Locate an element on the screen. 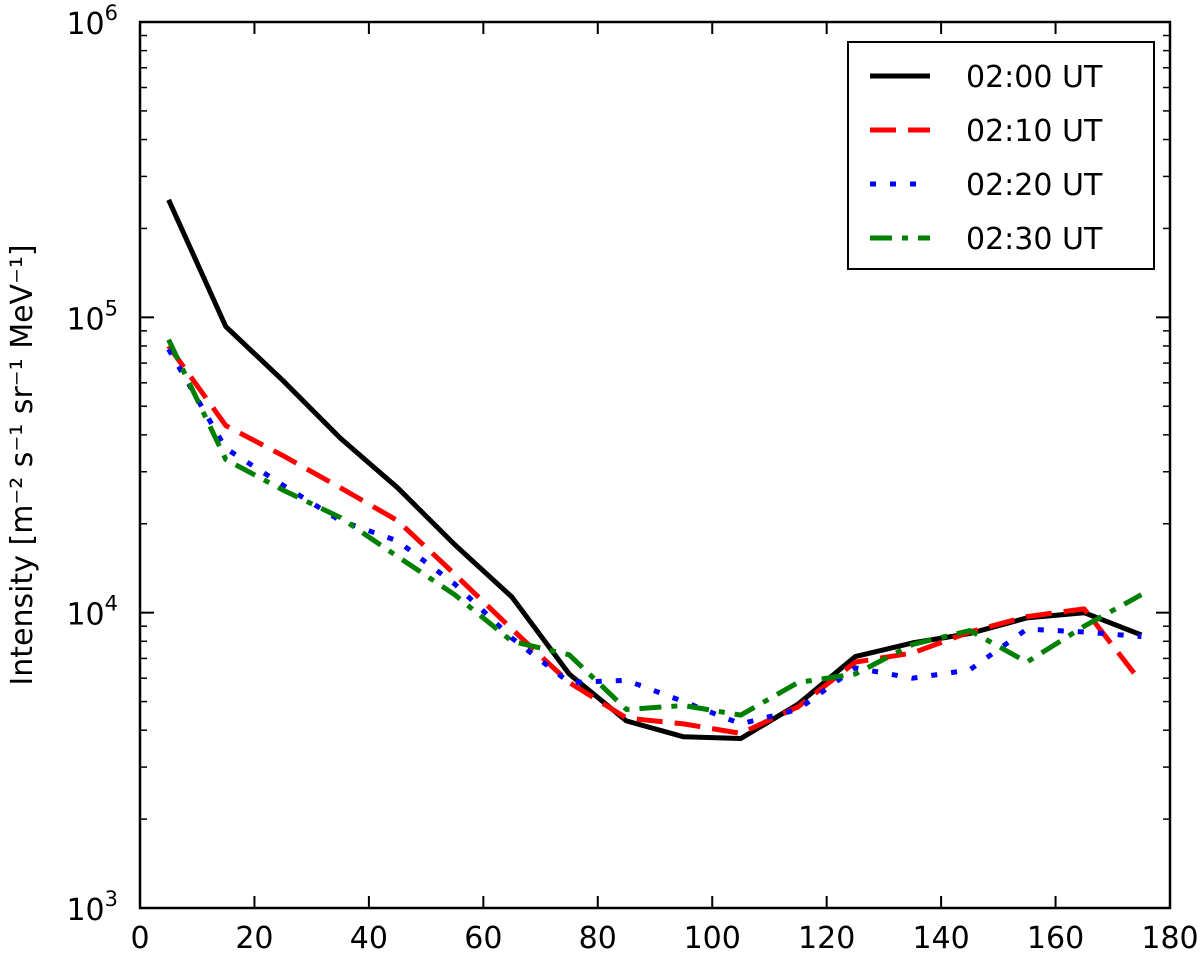 This screenshot has height=972, width=1200. x-tick-label: 160 is located at coordinates (1055, 938).